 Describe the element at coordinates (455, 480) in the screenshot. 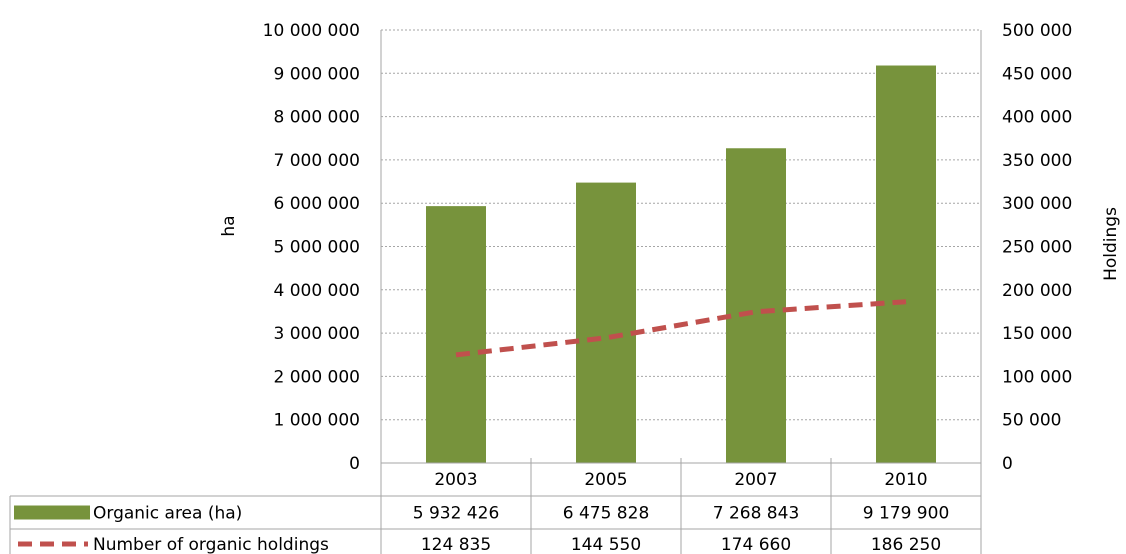

I see `category-label: 2003` at that location.